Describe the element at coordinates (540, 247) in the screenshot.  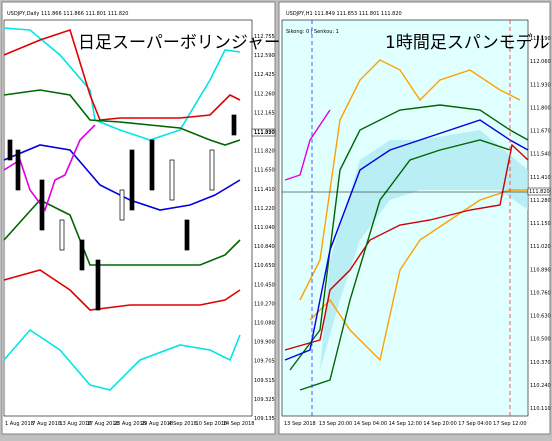
I see `y-tick-label: 111.020` at that location.